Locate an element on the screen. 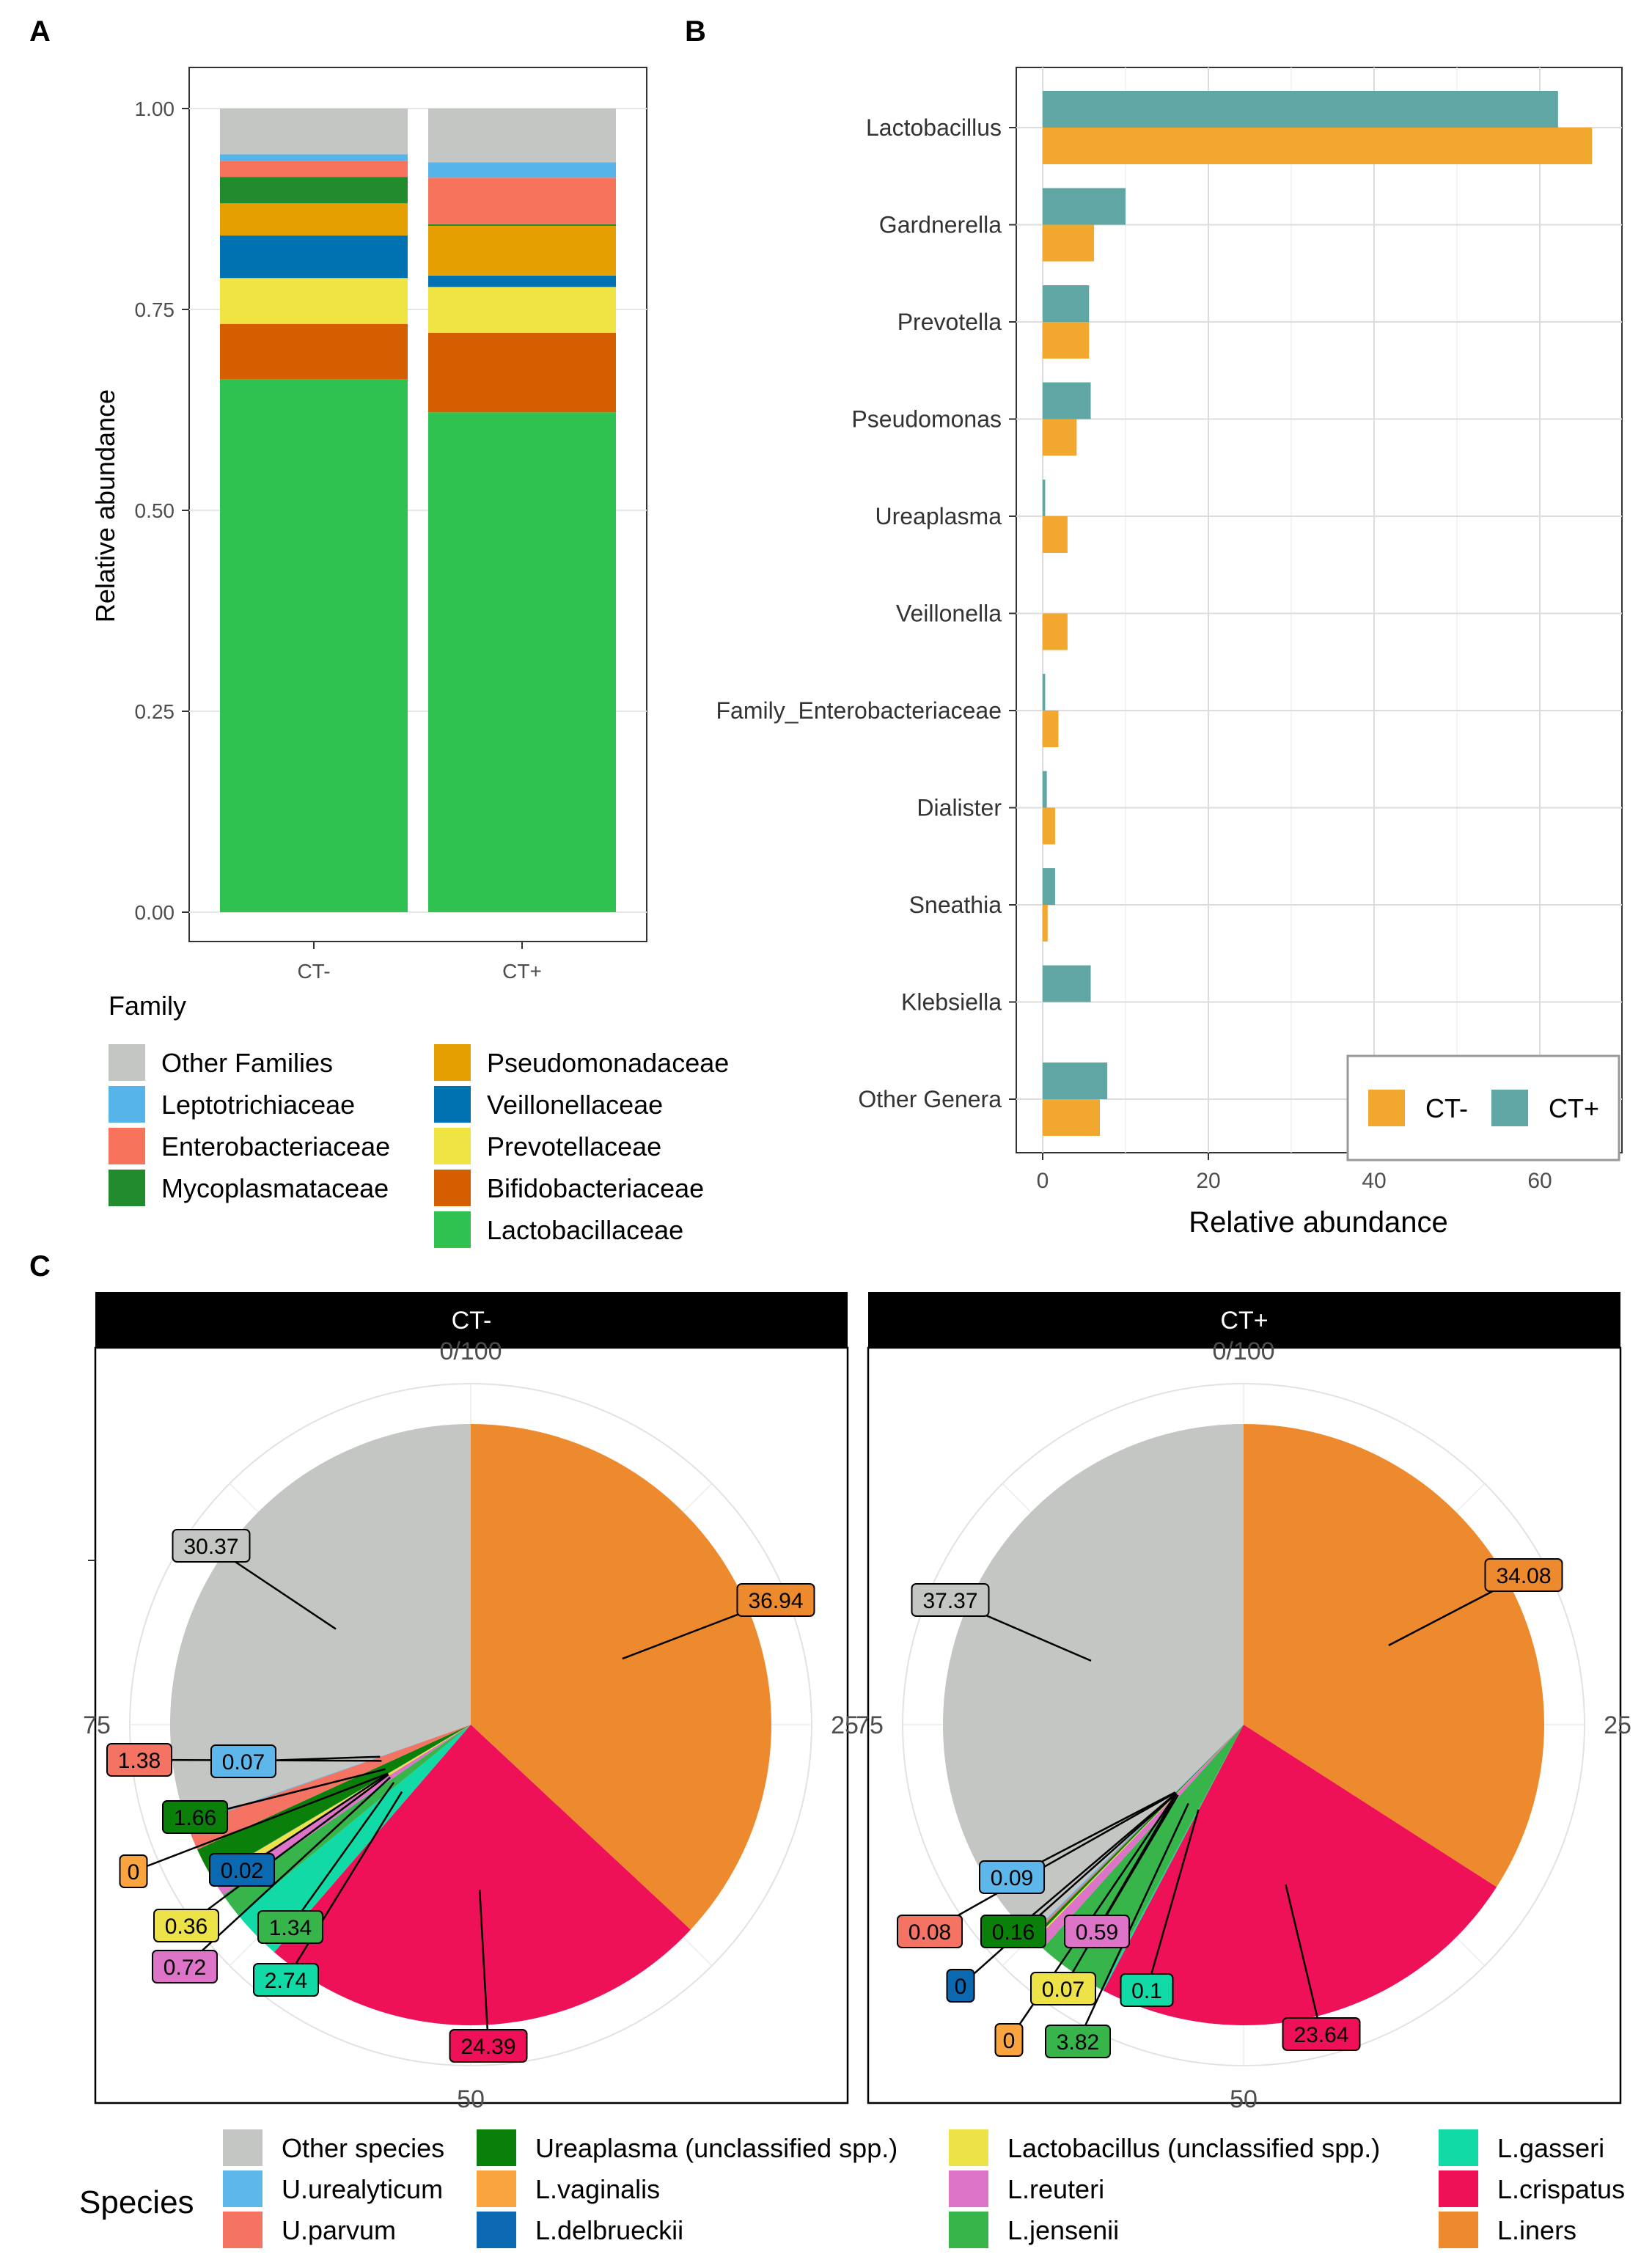 The width and height of the screenshot is (1641, 2268). panel-b-y-tick-label: Veillonella is located at coordinates (949, 614).